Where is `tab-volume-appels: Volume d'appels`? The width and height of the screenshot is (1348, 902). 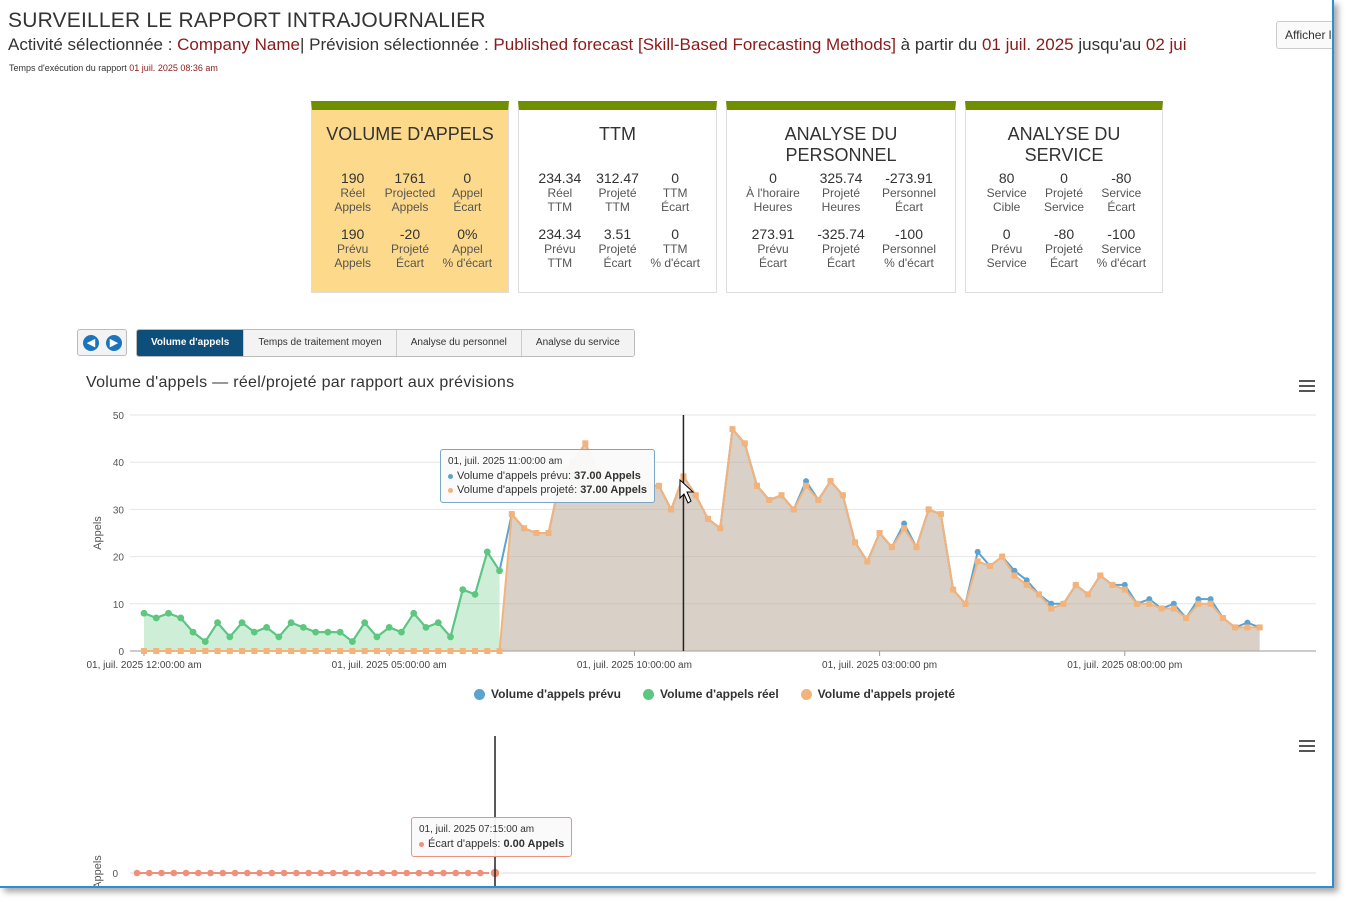 tab-volume-appels: Volume d'appels is located at coordinates (191, 343).